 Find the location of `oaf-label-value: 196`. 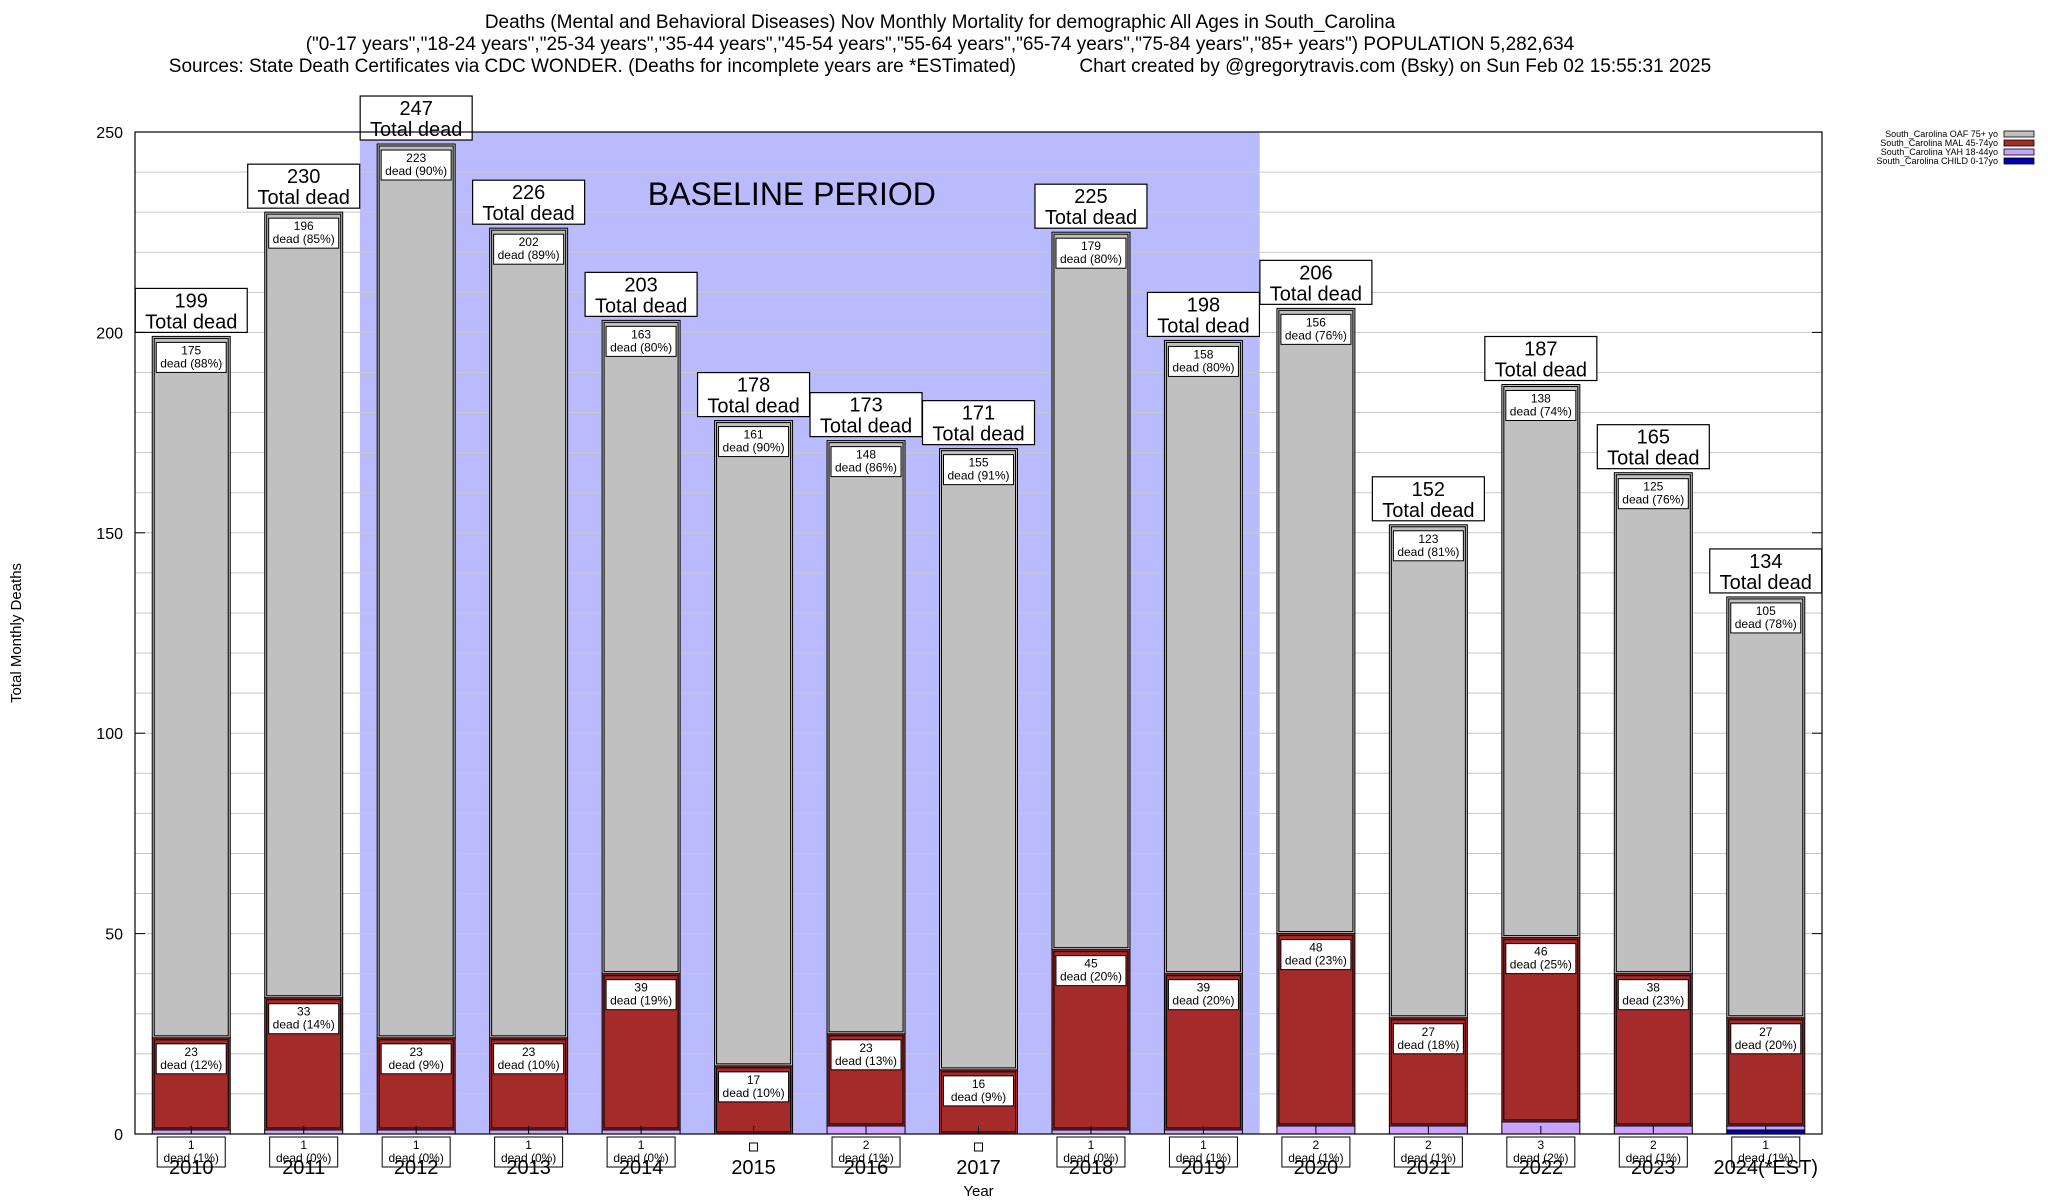

oaf-label-value: 196 is located at coordinates (304, 226).